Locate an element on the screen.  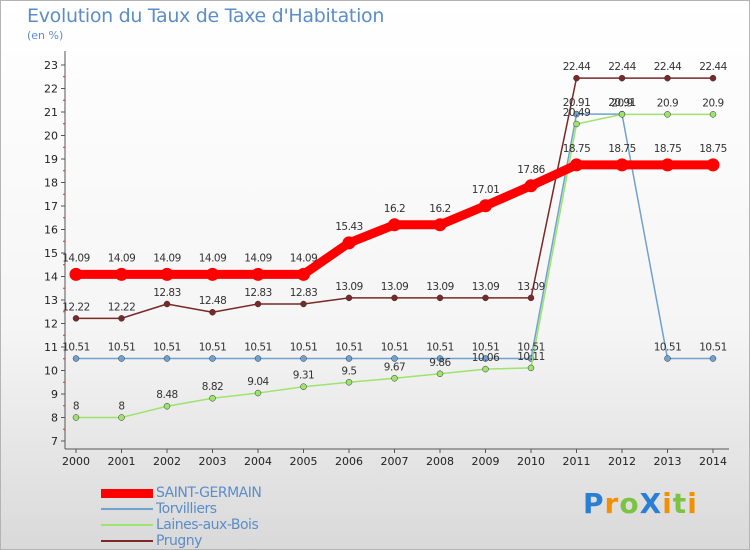
data-label-laines-aux-bois: 9.31 is located at coordinates (303, 376).